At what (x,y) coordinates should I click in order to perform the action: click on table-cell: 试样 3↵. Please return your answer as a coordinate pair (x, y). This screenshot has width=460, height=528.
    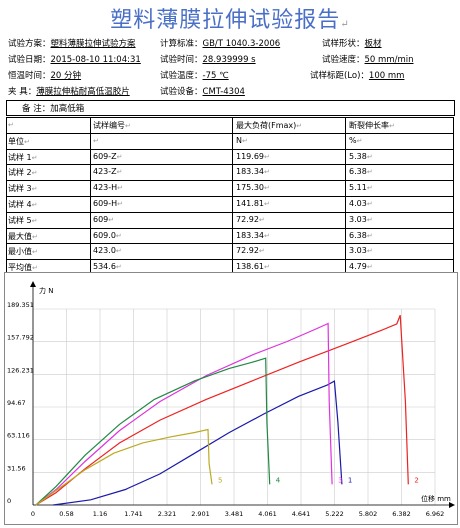
    Looking at the image, I should click on (23, 188).